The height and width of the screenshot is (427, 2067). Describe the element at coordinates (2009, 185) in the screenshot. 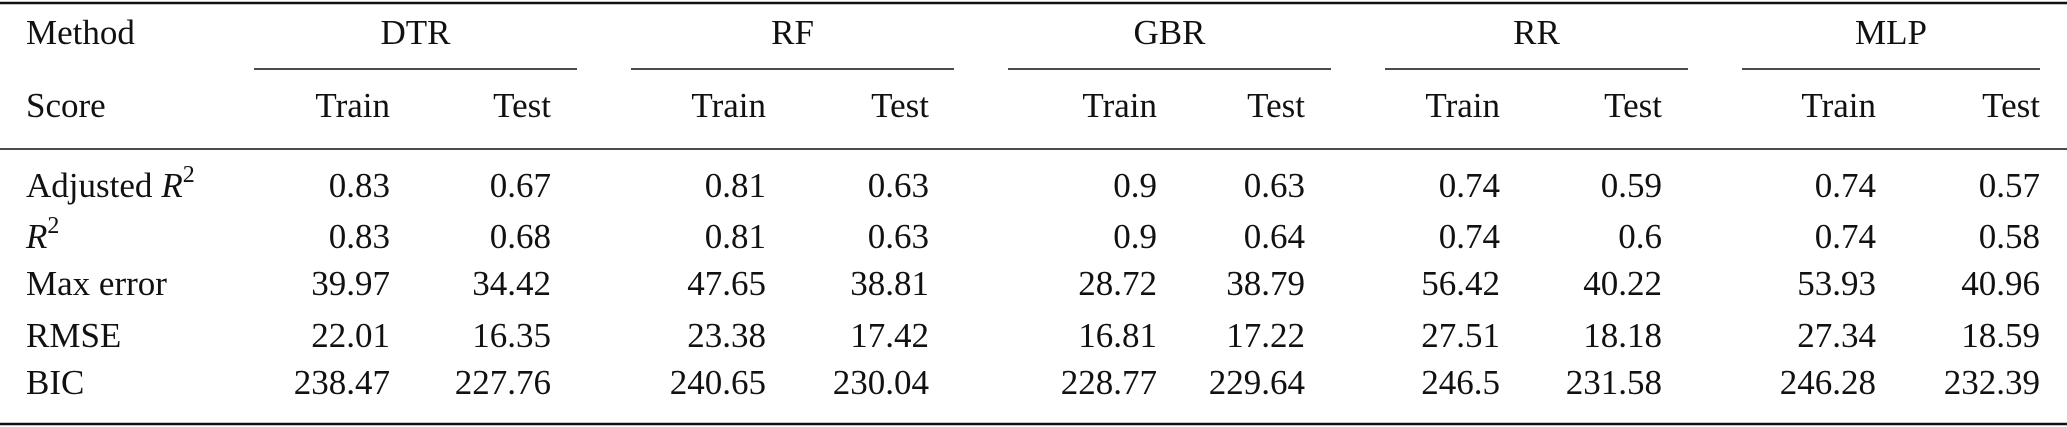

I see `cell-value: 0.57` at that location.